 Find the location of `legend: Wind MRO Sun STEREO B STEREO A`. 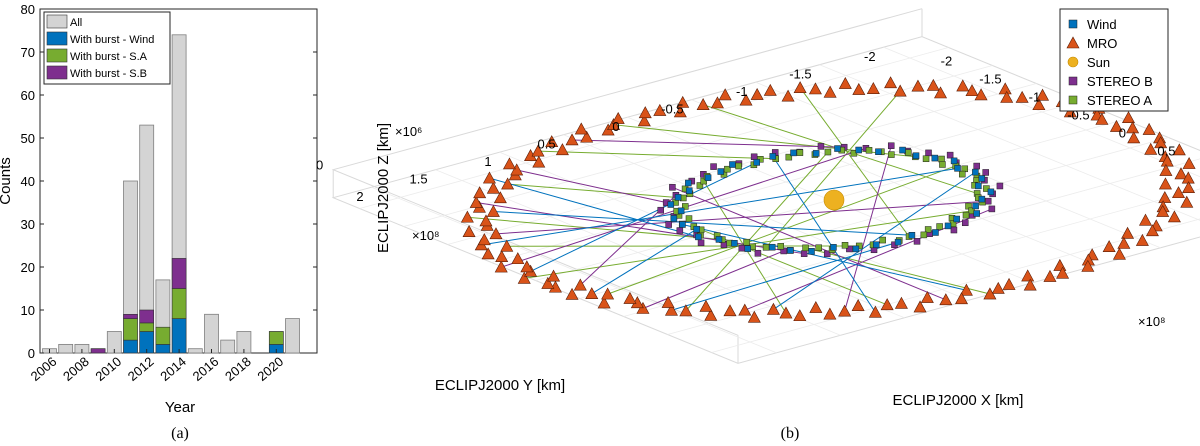

legend: Wind MRO Sun STEREO B STEREO A is located at coordinates (1114, 60).